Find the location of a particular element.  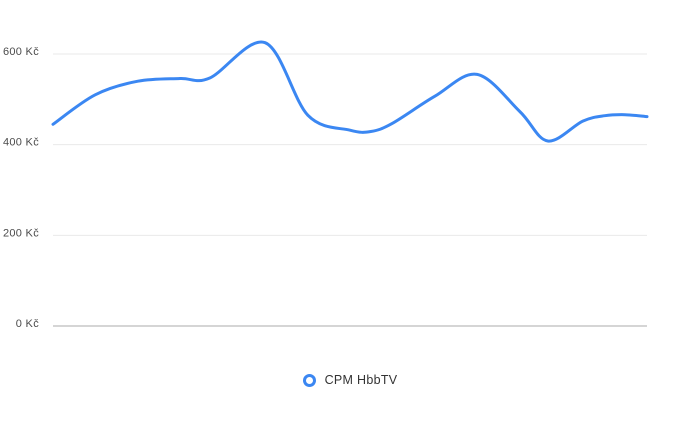

legend-item-cpm-hbbtv: CPM HbbTV is located at coordinates (350, 380).